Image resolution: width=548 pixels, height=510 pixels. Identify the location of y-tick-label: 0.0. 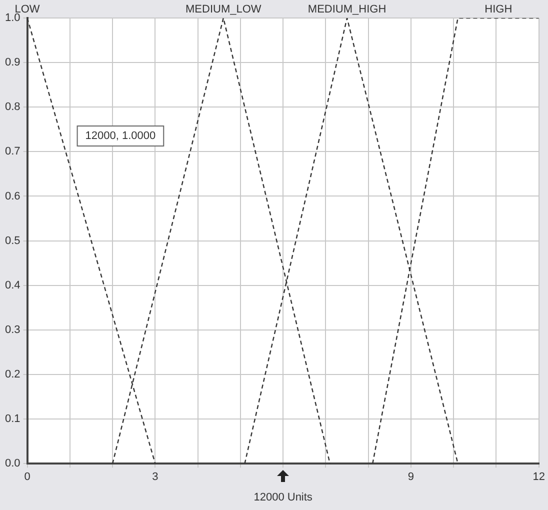
(12, 464).